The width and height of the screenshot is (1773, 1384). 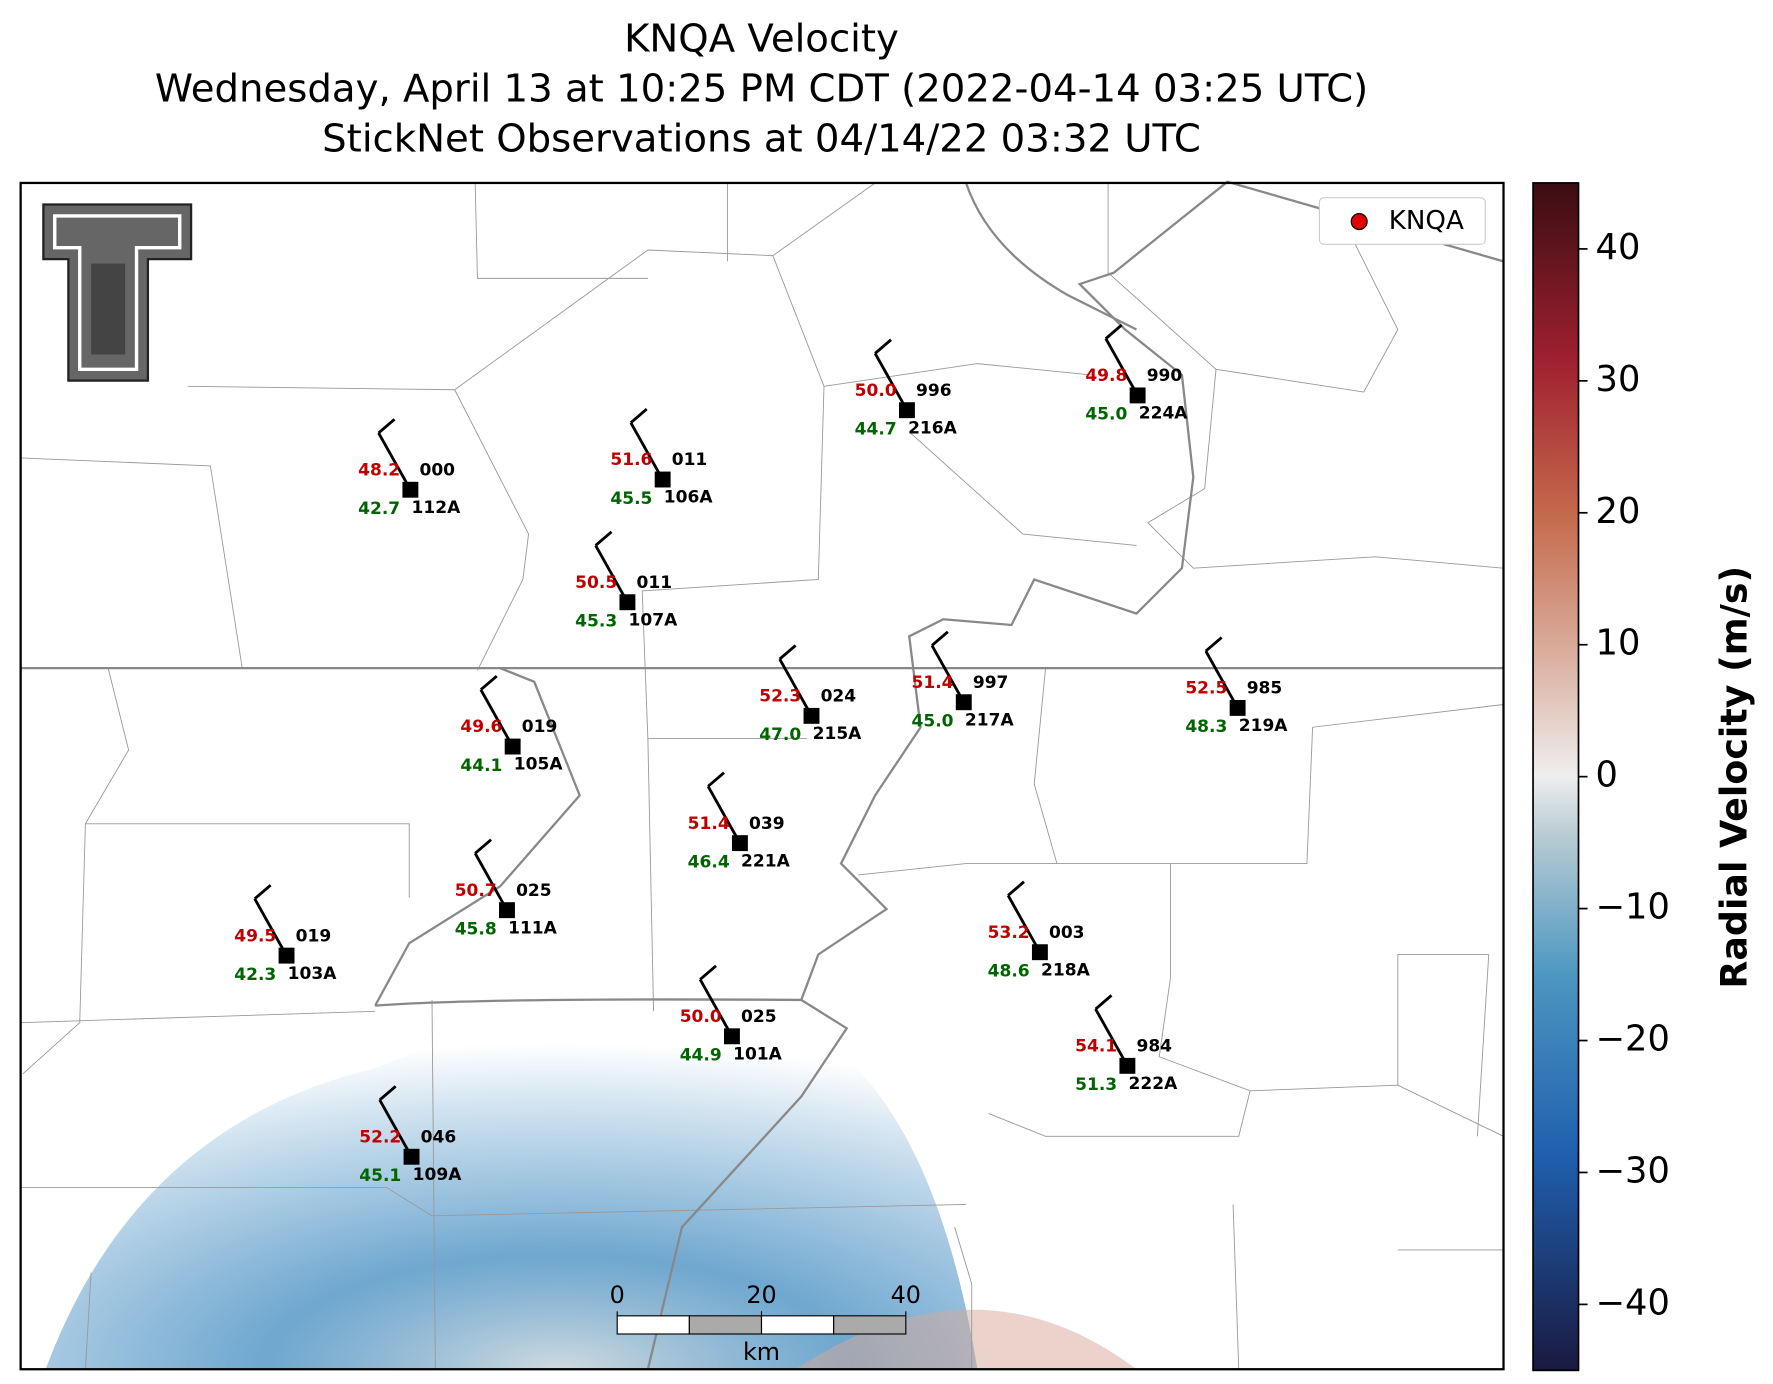 I want to click on temperature: 51.4, so click(x=709, y=824).